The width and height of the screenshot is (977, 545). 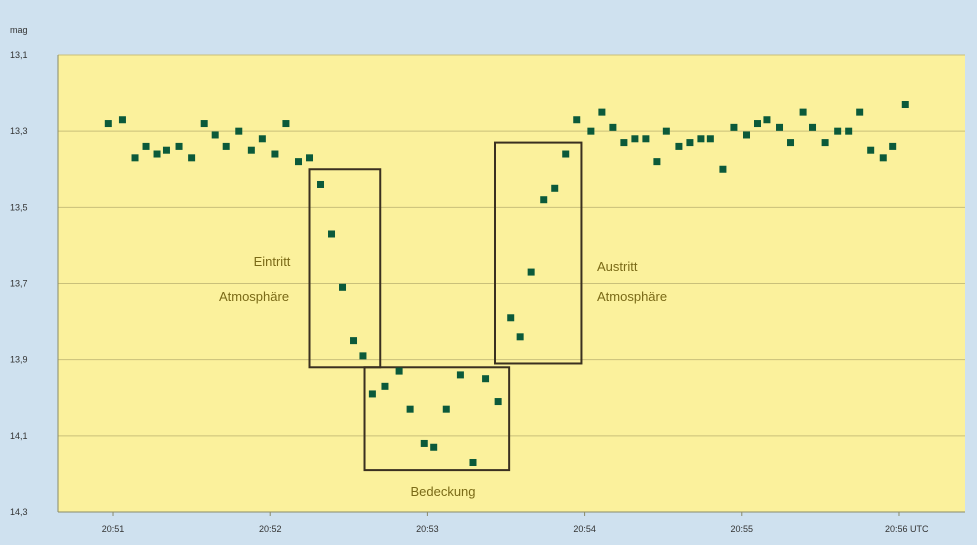 What do you see at coordinates (742, 529) in the screenshot?
I see `x-tick-label: 20:55` at bounding box center [742, 529].